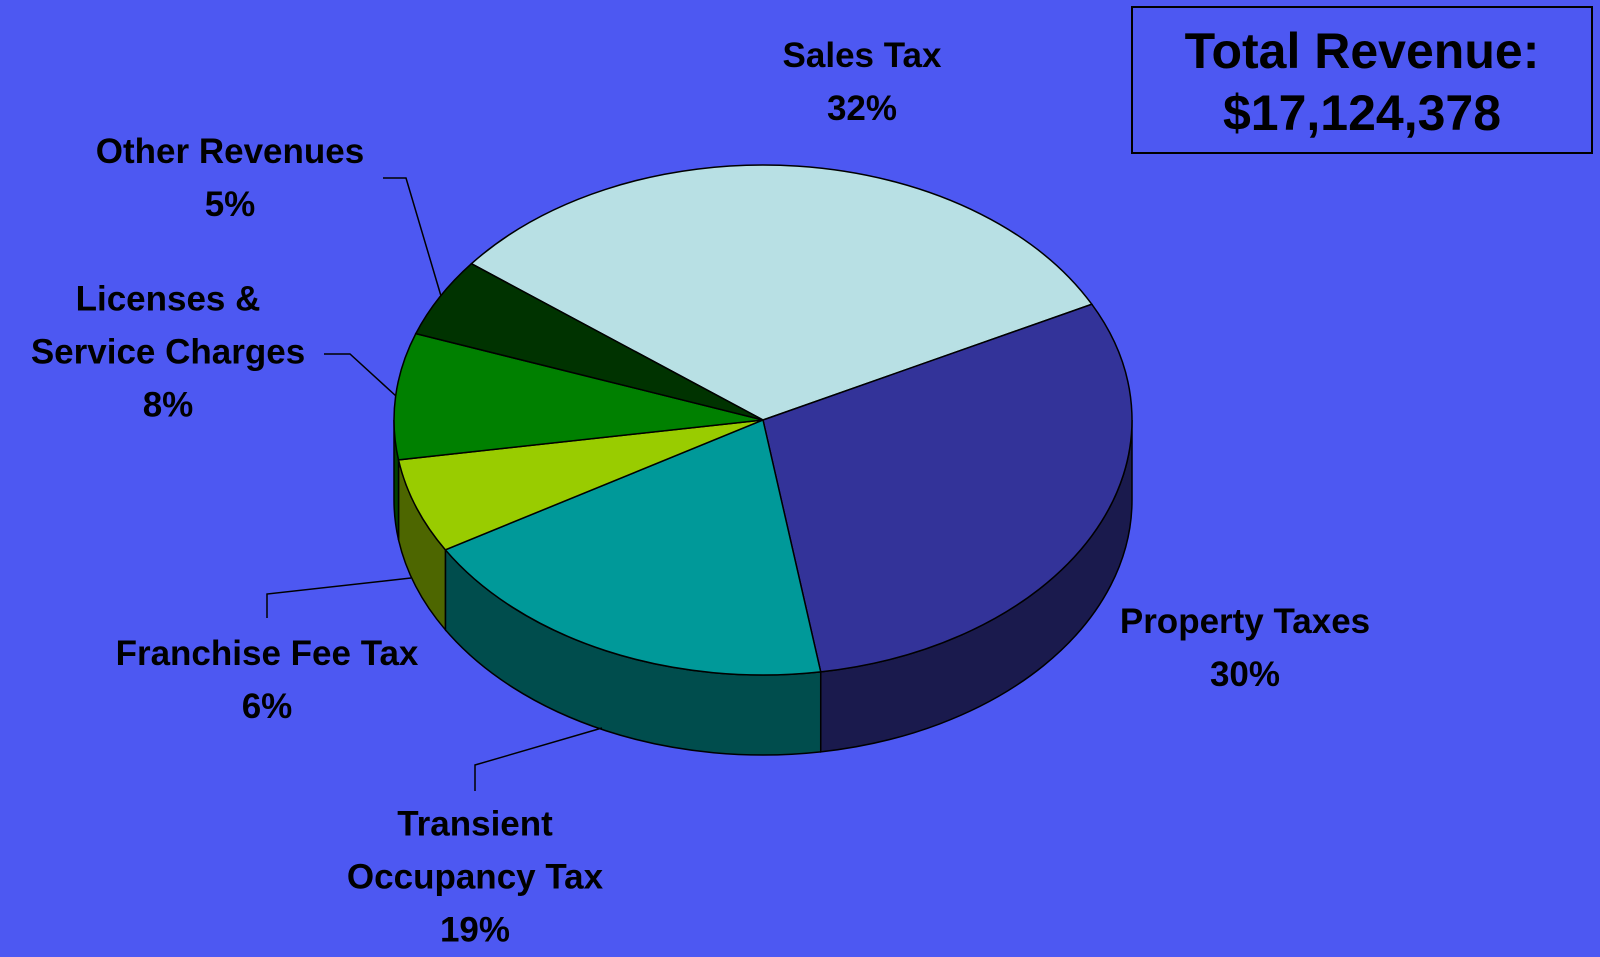 This screenshot has height=957, width=1600. I want to click on category-label: Sales Tax, so click(862, 55).